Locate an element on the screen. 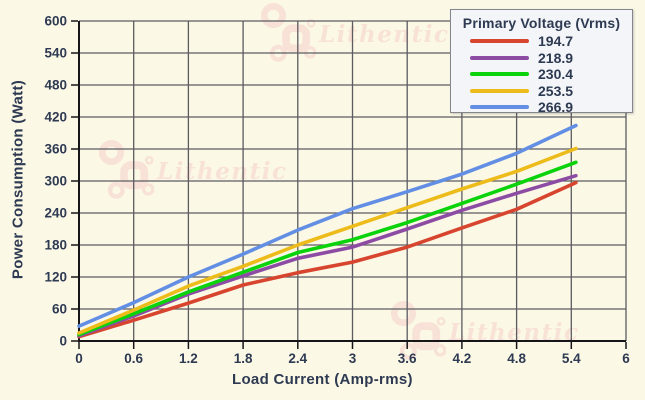 The height and width of the screenshot is (400, 645). y-tick-label: 300 is located at coordinates (55, 181).